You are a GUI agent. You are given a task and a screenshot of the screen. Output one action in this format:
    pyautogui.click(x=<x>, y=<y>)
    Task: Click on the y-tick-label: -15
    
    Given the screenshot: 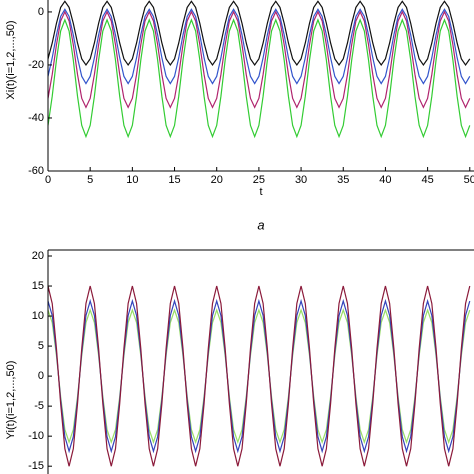 What is the action you would take?
    pyautogui.click(x=36, y=466)
    